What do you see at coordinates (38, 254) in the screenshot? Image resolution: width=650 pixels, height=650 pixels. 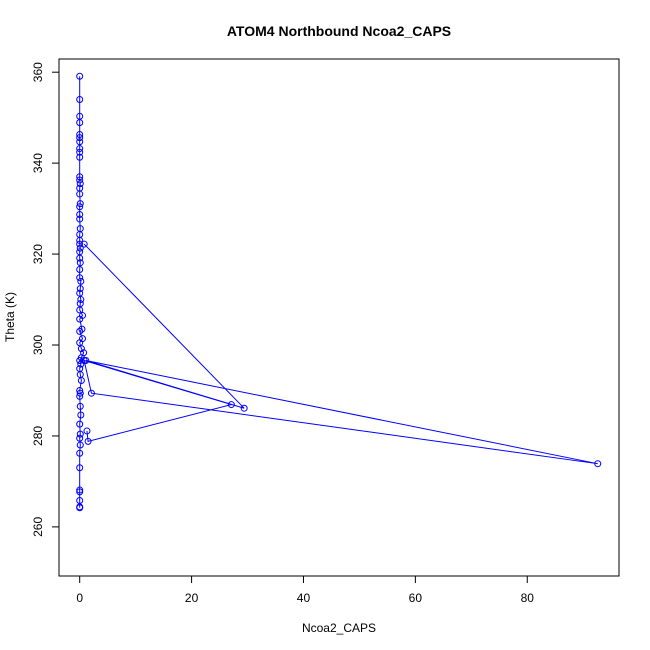 I see `y-tick-label: 320` at bounding box center [38, 254].